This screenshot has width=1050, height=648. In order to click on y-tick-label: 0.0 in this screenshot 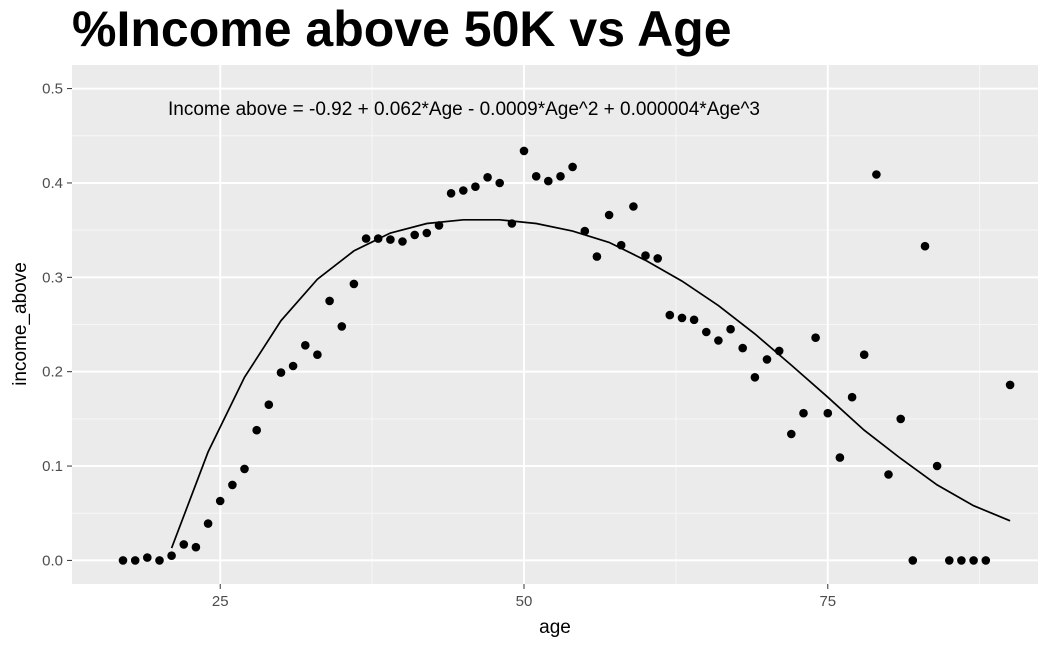, I will do `click(52, 560)`.